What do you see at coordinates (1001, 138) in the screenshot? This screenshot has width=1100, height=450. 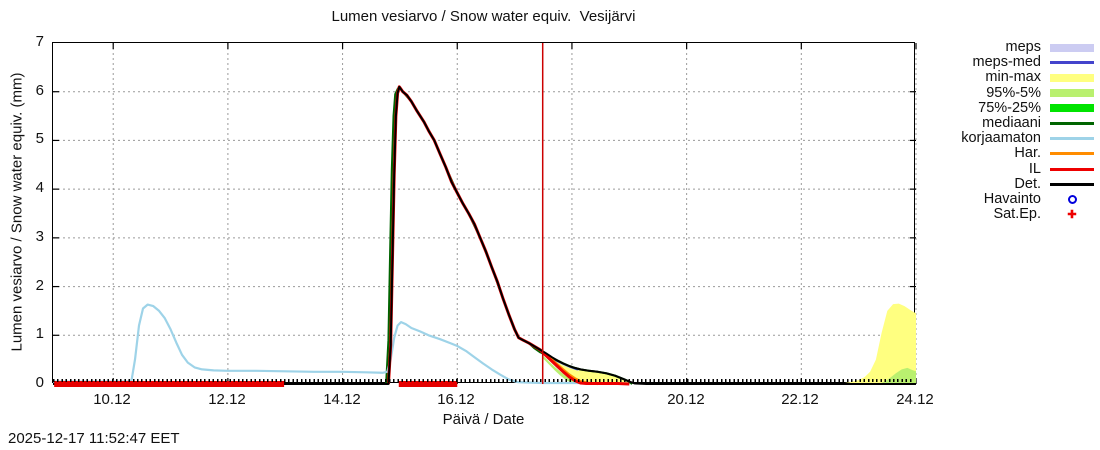 I see `legend-label: korjaamaton` at bounding box center [1001, 138].